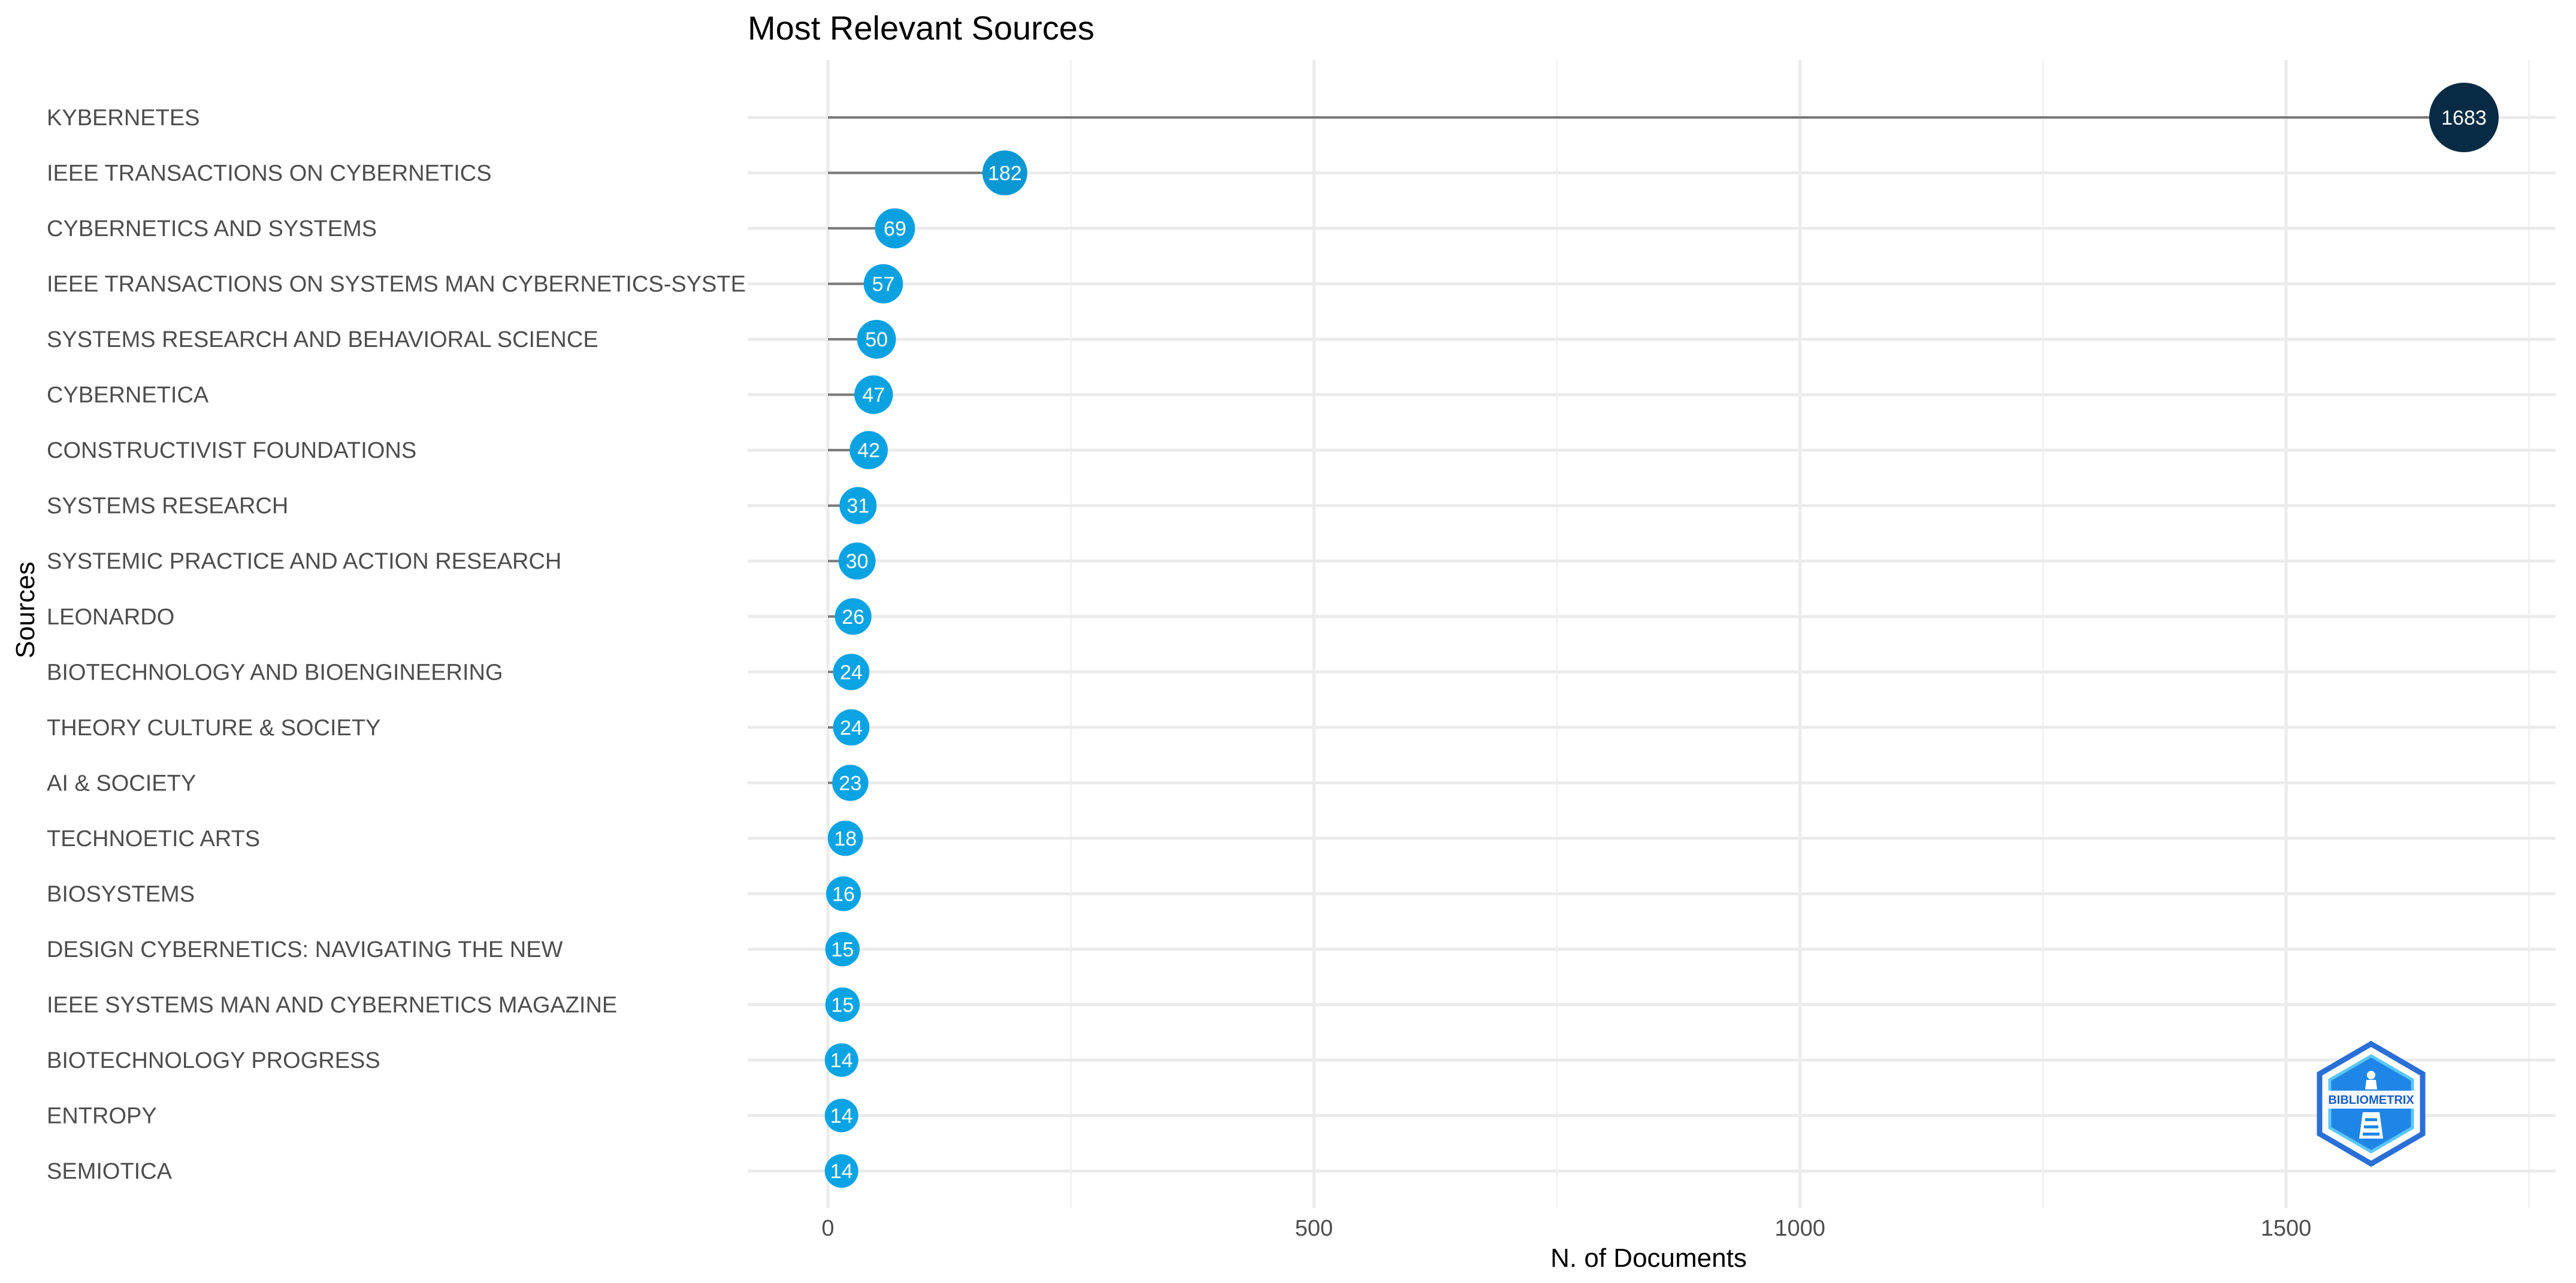 The height and width of the screenshot is (1283, 2576). What do you see at coordinates (1566, 1229) in the screenshot?
I see `x-tick-labels: 0 500 1000 1500` at bounding box center [1566, 1229].